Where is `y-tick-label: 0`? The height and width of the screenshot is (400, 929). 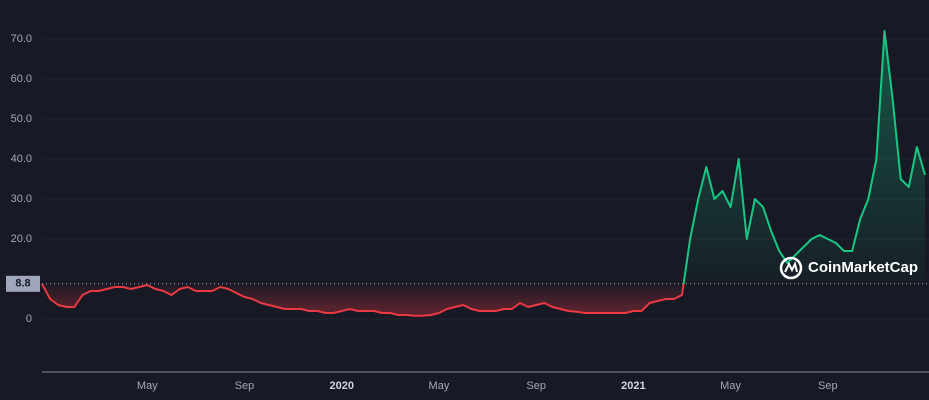
y-tick-label: 0 is located at coordinates (29, 319).